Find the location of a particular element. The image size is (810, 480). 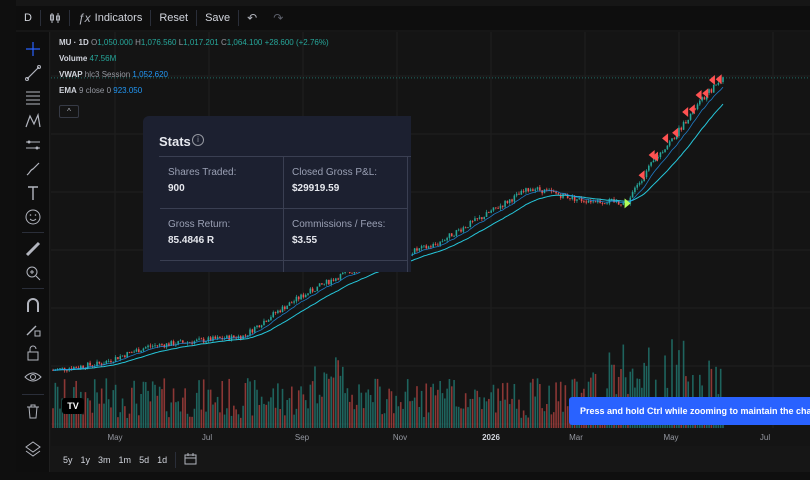

pattern-tool is located at coordinates (33, 121).